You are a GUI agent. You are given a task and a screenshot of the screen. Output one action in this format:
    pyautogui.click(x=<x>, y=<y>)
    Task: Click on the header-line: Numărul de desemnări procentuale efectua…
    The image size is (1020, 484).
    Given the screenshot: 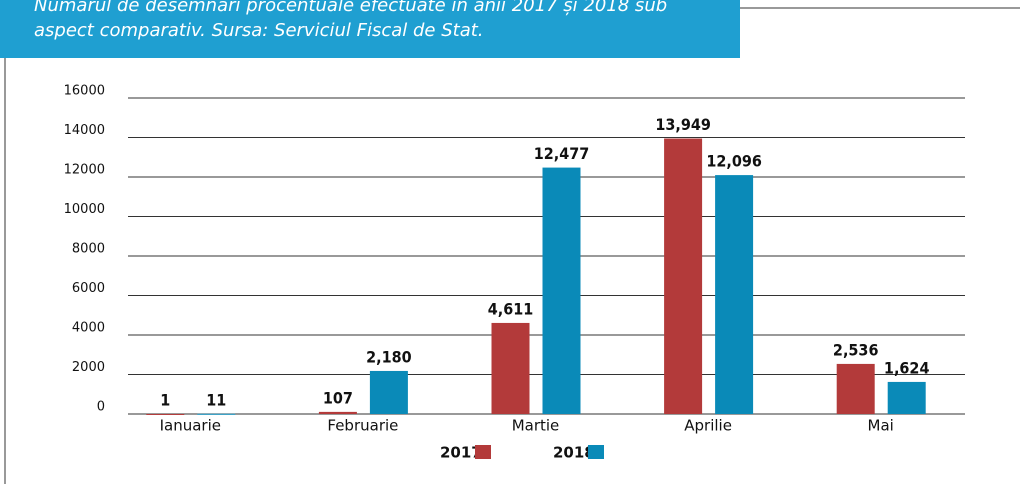 What is the action you would take?
    pyautogui.click(x=350, y=8)
    